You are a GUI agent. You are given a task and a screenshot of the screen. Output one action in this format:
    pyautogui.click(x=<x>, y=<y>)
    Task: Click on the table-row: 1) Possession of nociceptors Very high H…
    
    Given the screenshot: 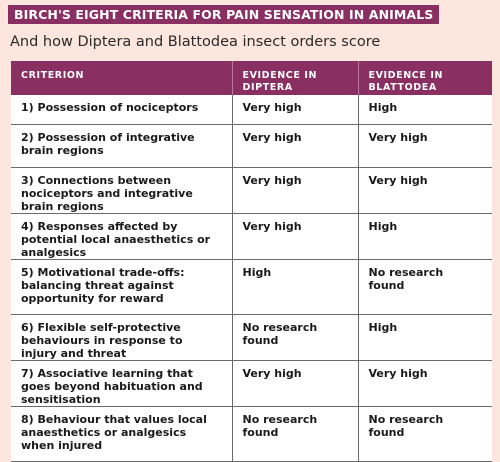 What is the action you would take?
    pyautogui.click(x=251, y=110)
    